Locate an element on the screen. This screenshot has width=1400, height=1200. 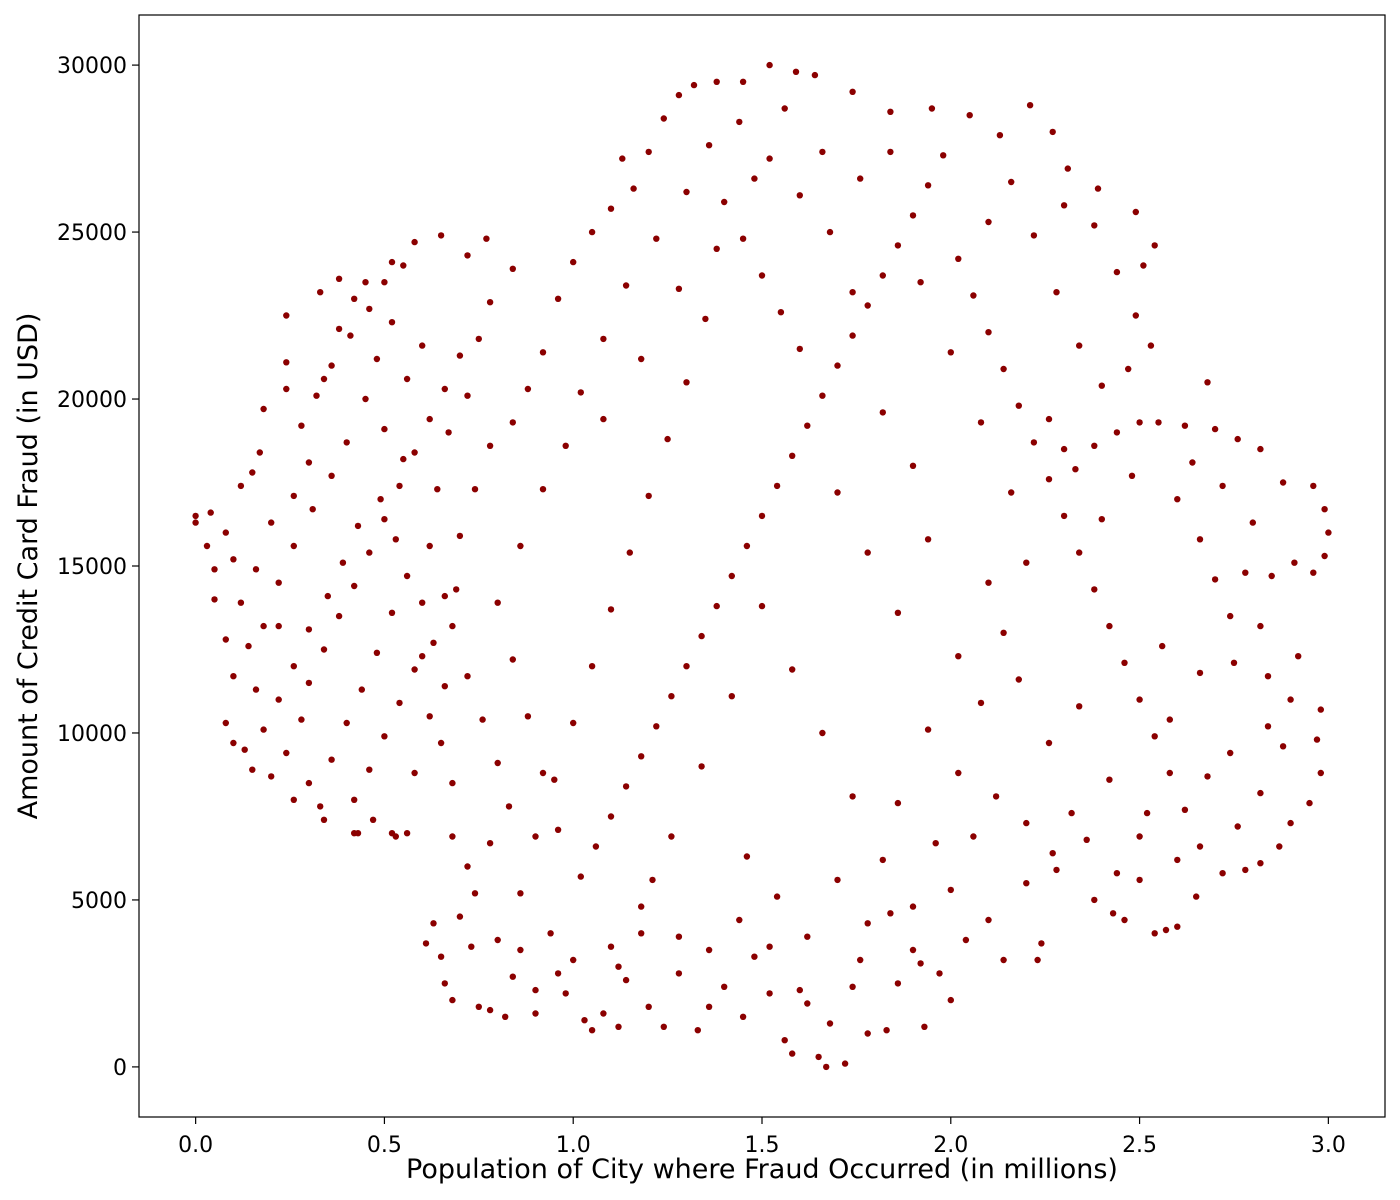
y-tick-label: 20000 is located at coordinates (92, 400).